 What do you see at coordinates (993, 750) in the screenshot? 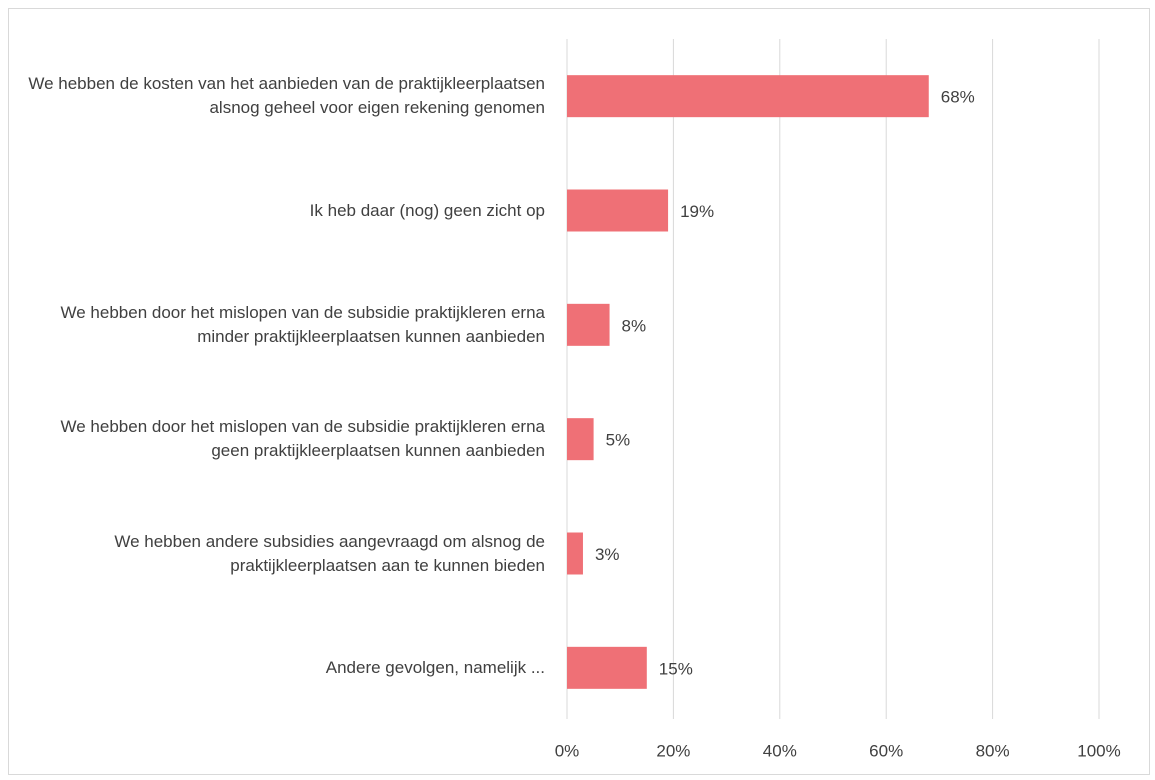
I see `x-tick-label: 80%` at bounding box center [993, 750].